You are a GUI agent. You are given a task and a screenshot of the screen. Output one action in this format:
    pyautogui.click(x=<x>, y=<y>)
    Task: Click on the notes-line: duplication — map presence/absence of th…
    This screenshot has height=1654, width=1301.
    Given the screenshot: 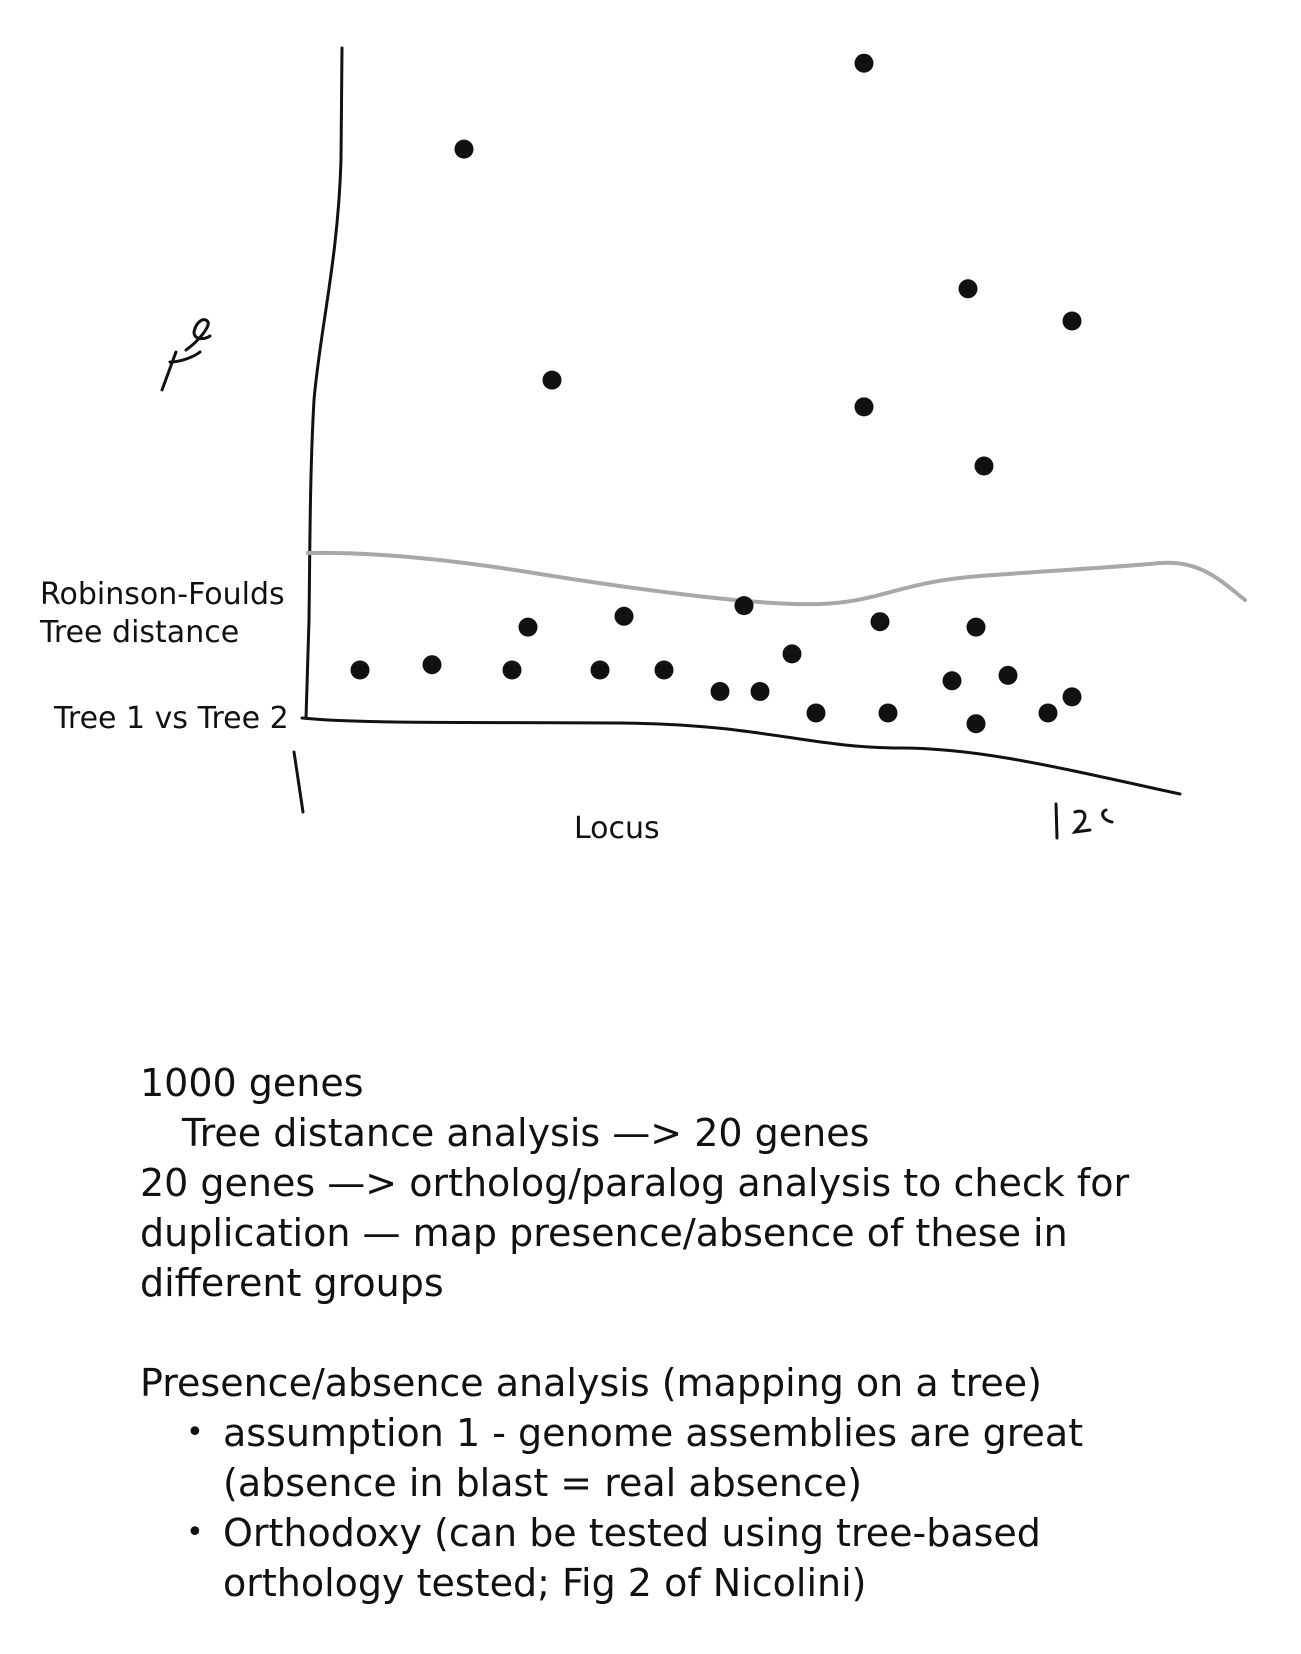 What is the action you would take?
    pyautogui.click(x=604, y=1233)
    